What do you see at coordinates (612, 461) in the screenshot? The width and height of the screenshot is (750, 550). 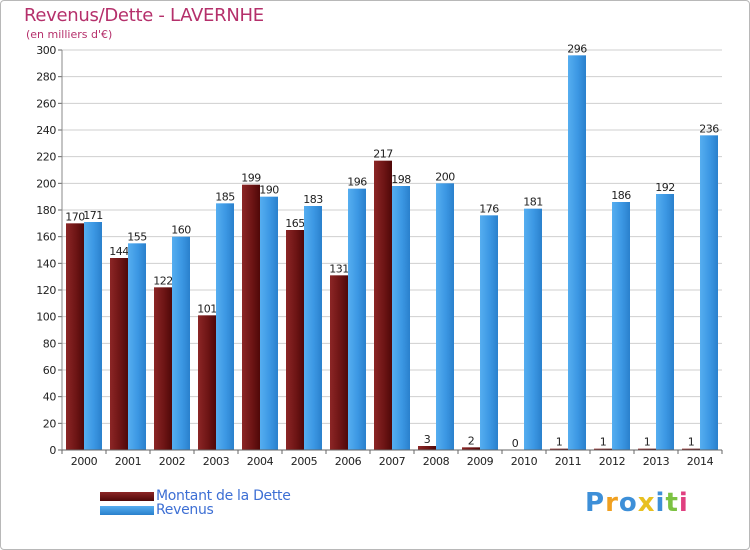 I see `x-tick-label: 2012` at bounding box center [612, 461].